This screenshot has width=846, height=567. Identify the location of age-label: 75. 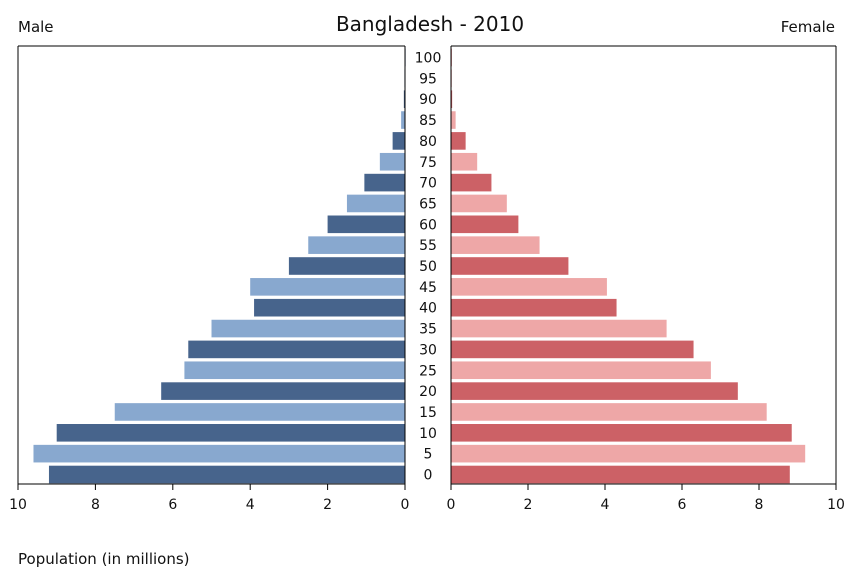
(428, 163).